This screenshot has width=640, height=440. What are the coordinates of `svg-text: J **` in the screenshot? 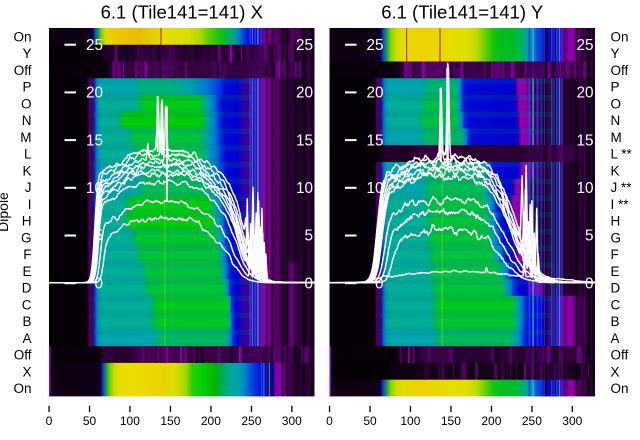 It's located at (622, 187).